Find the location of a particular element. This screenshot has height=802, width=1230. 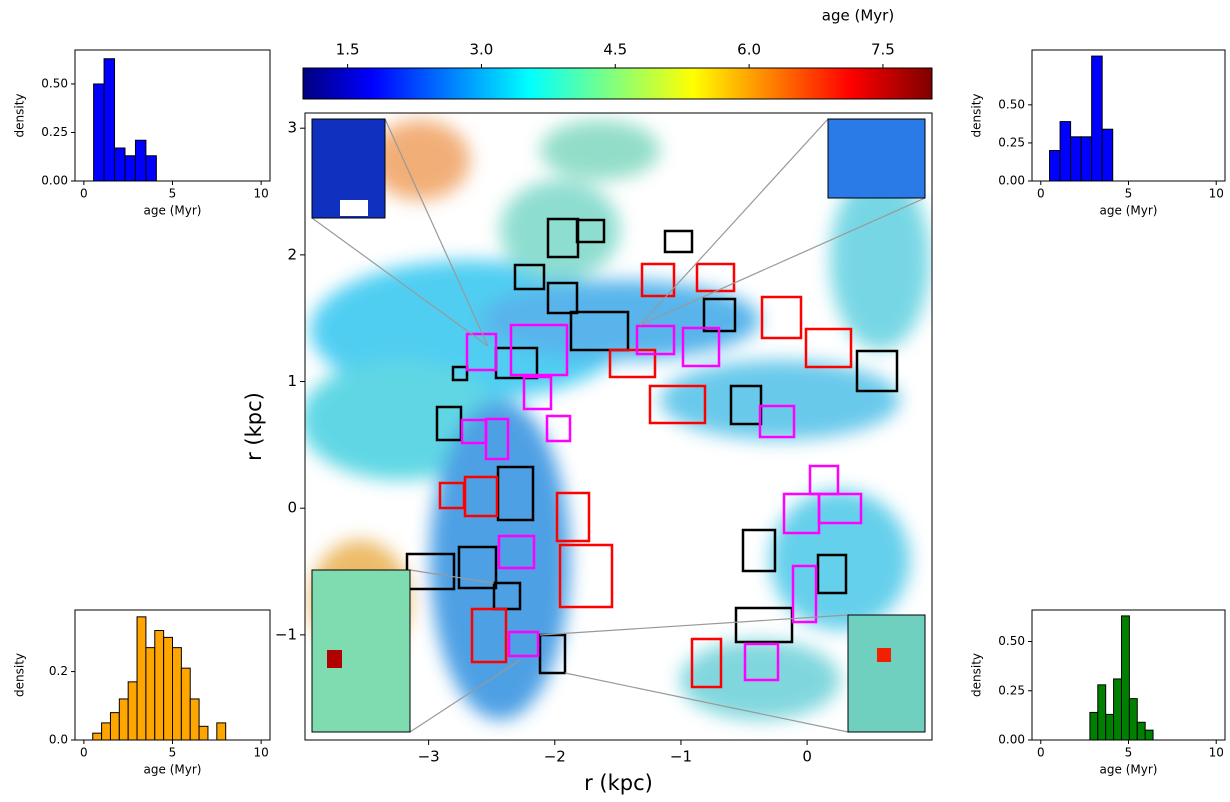

colorbar-tick-label: 7.5 is located at coordinates (883, 50).